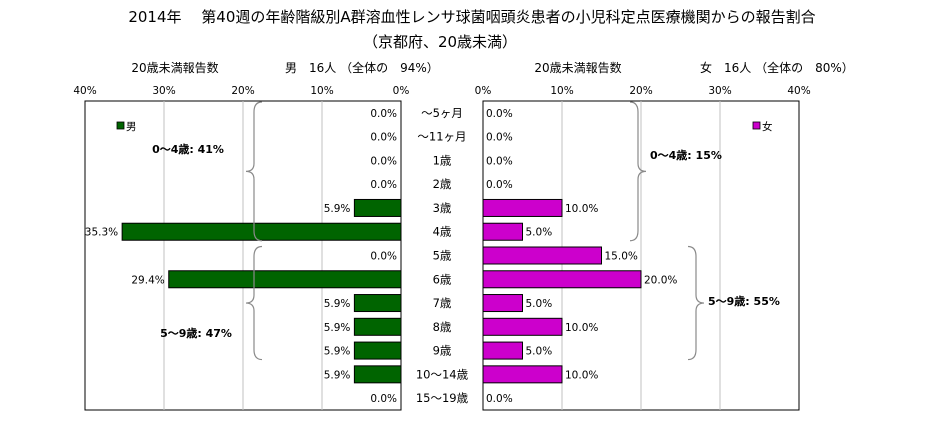 The height and width of the screenshot is (443, 944). What do you see at coordinates (442, 232) in the screenshot?
I see `category-label: 4歳` at bounding box center [442, 232].